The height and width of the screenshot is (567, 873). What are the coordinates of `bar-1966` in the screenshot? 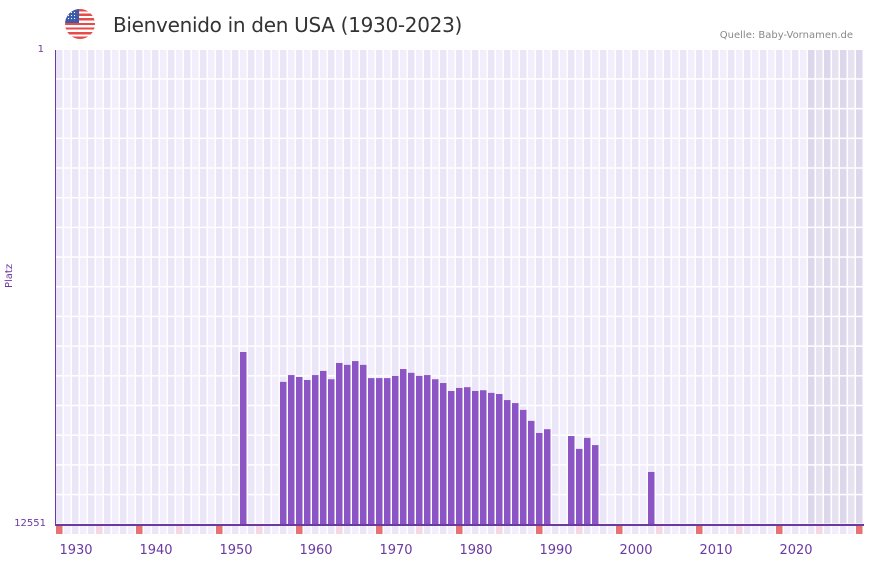 It's located at (363, 444).